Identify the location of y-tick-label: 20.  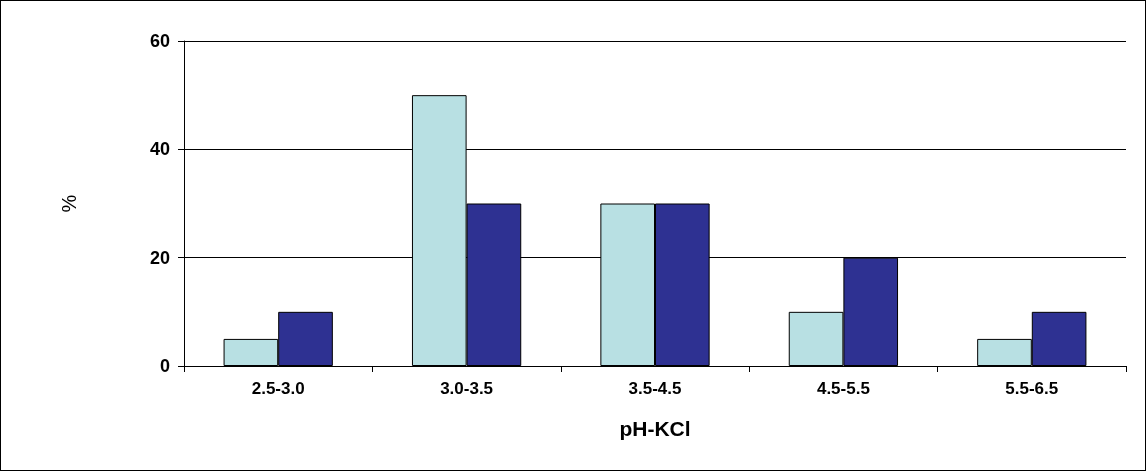
(159, 257).